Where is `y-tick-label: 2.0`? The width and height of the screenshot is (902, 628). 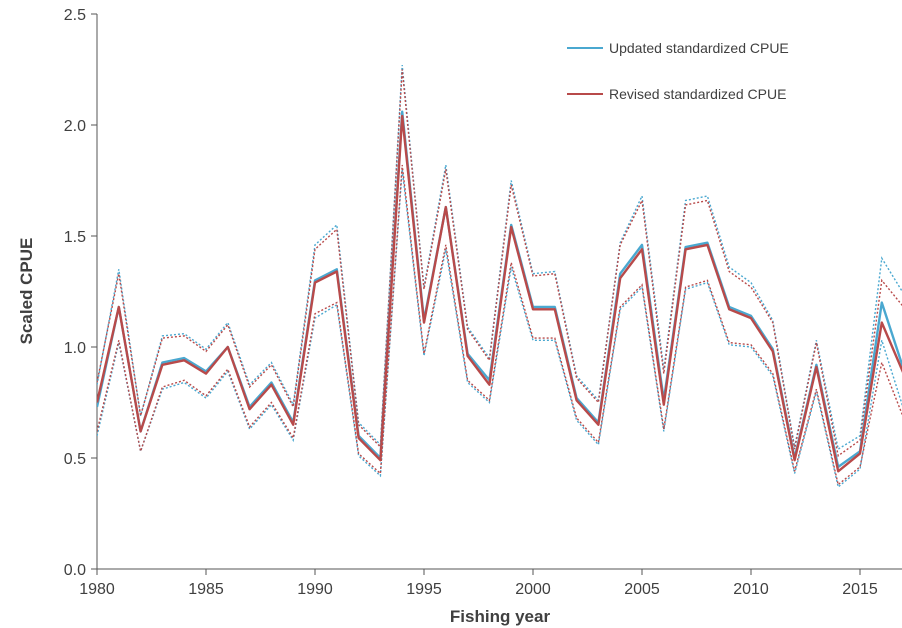 y-tick-label: 2.0 is located at coordinates (75, 126).